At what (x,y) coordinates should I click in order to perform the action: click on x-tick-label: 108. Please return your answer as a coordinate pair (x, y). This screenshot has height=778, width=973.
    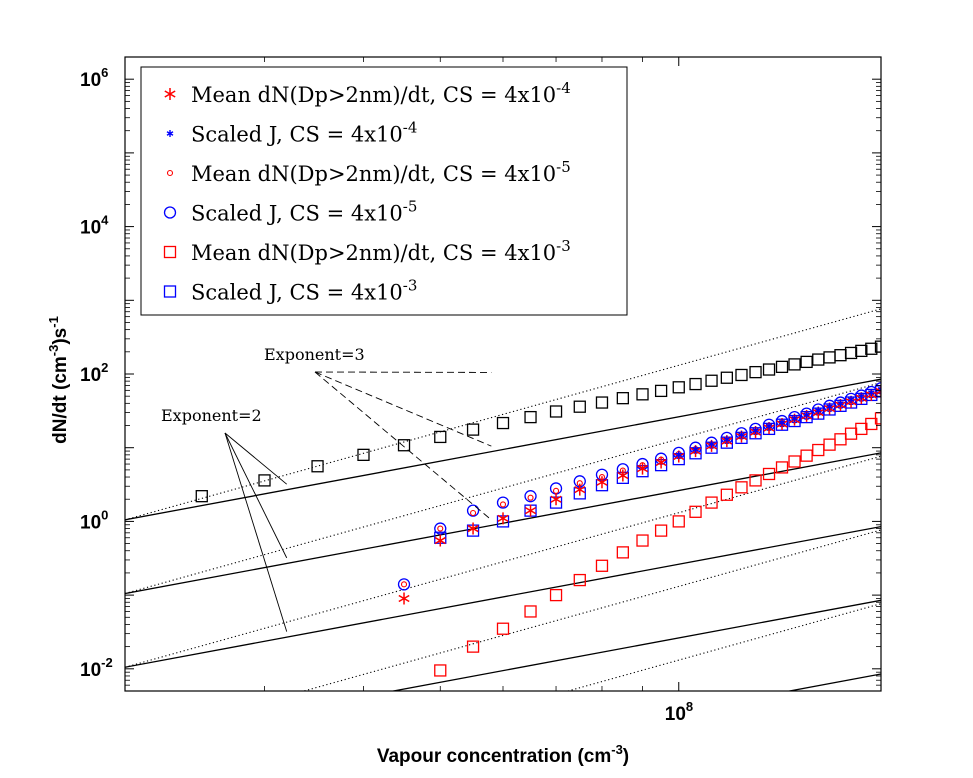
    Looking at the image, I should click on (679, 712).